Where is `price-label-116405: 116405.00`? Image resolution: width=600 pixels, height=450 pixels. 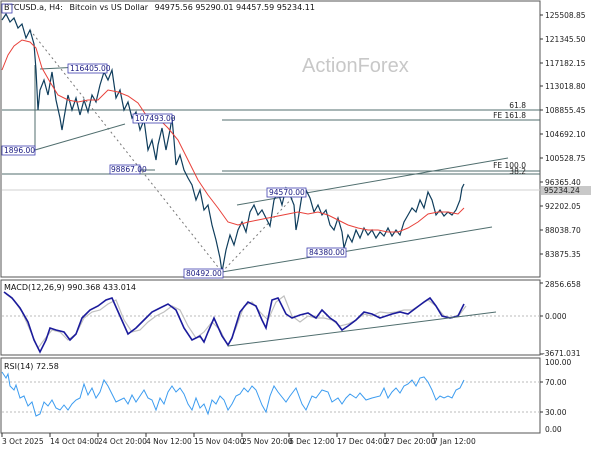
price-label-116405: 116405.00 is located at coordinates (89, 68).